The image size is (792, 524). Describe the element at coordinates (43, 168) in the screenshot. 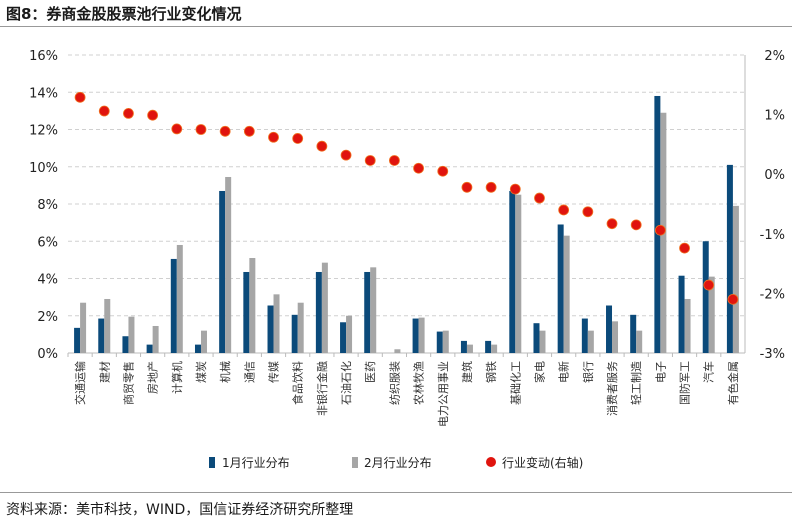

I see `y-left-tick-label: 10%` at that location.